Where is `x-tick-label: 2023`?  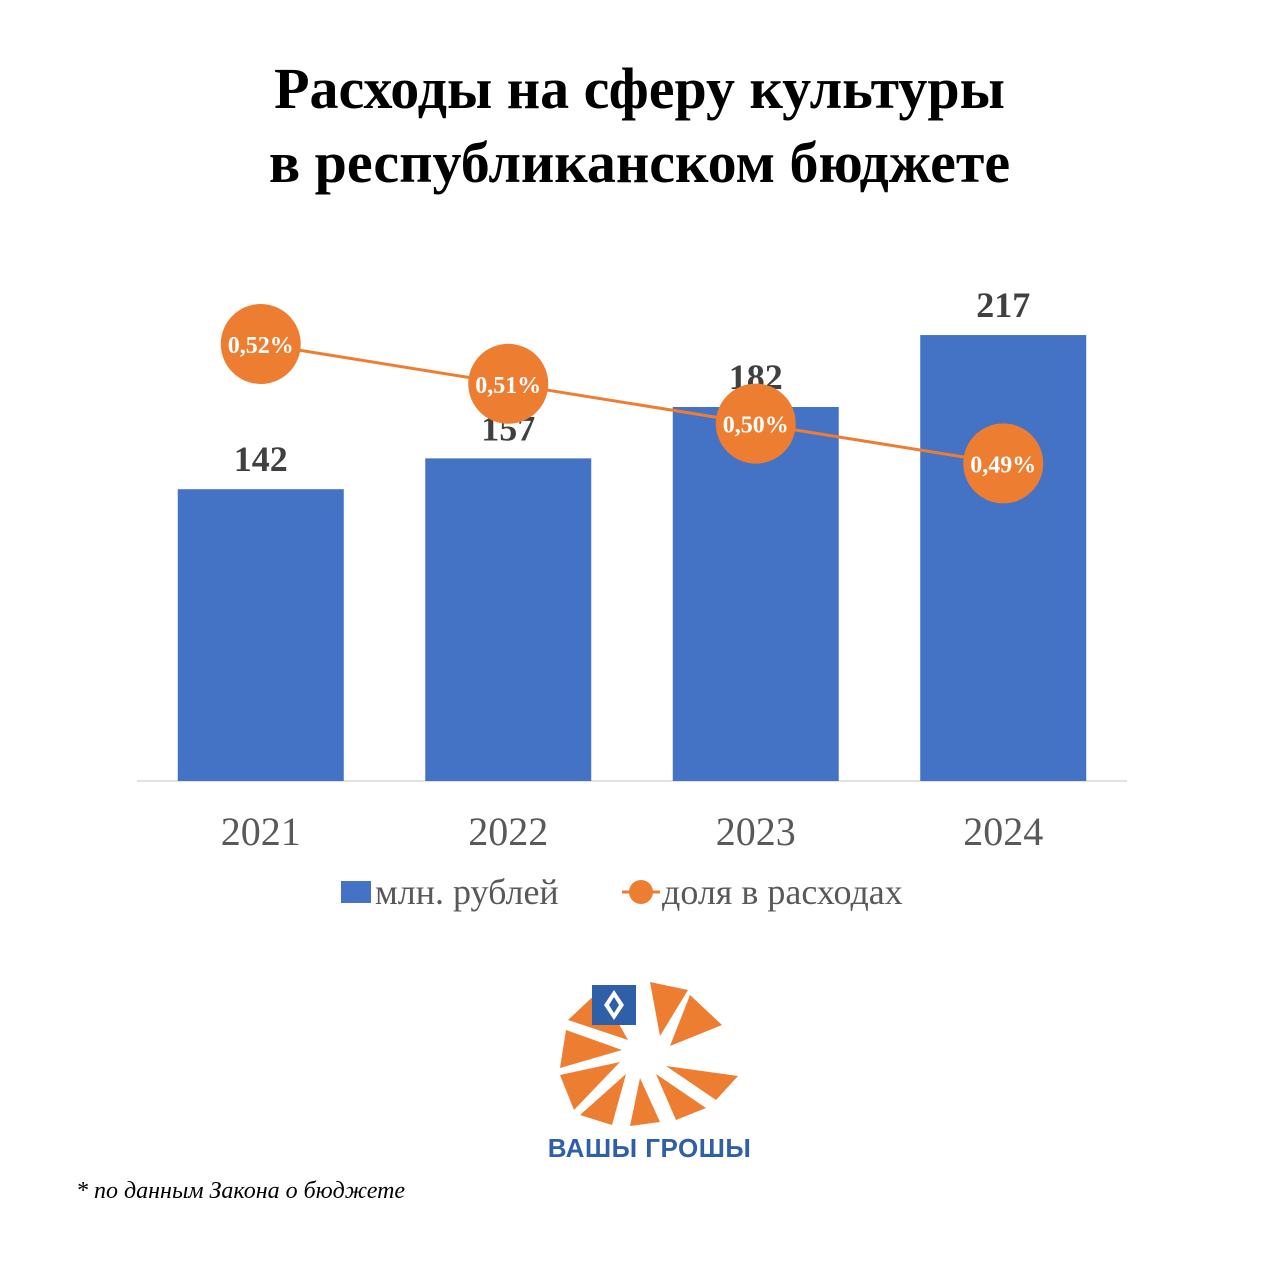
x-tick-label: 2023 is located at coordinates (756, 831).